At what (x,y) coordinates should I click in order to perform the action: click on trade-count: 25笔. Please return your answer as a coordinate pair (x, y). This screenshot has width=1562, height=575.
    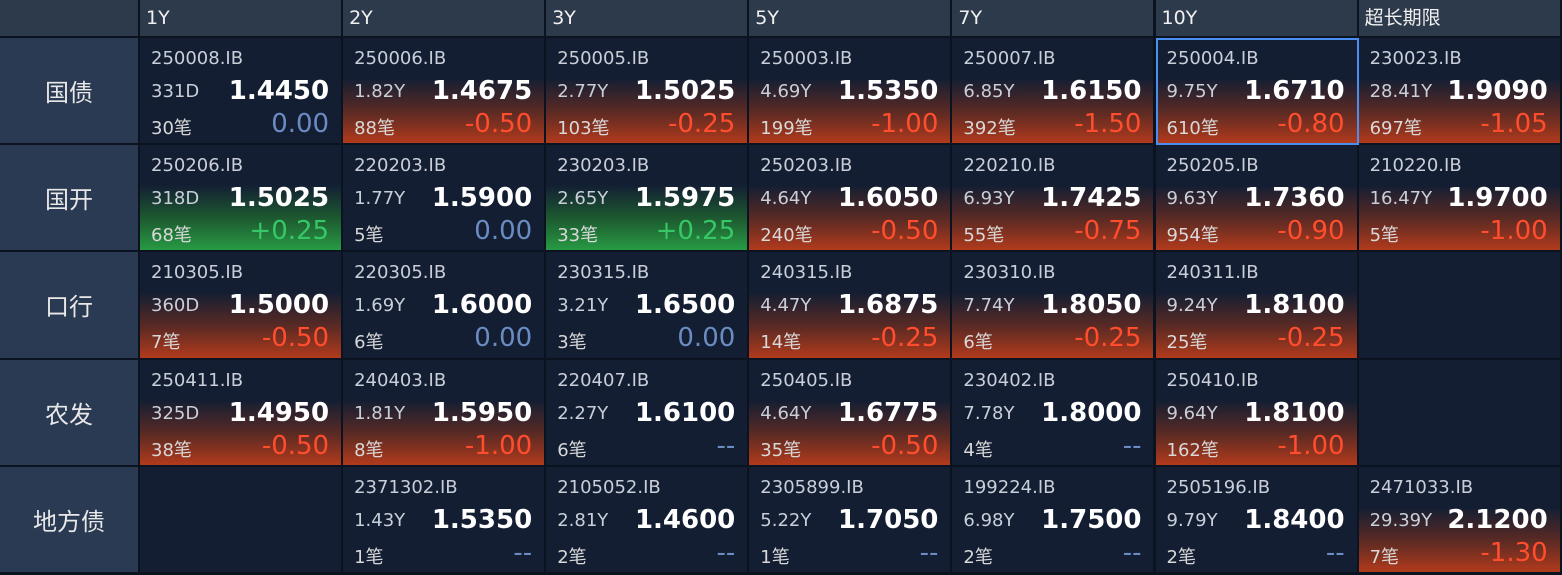
    Looking at the image, I should click on (1187, 343).